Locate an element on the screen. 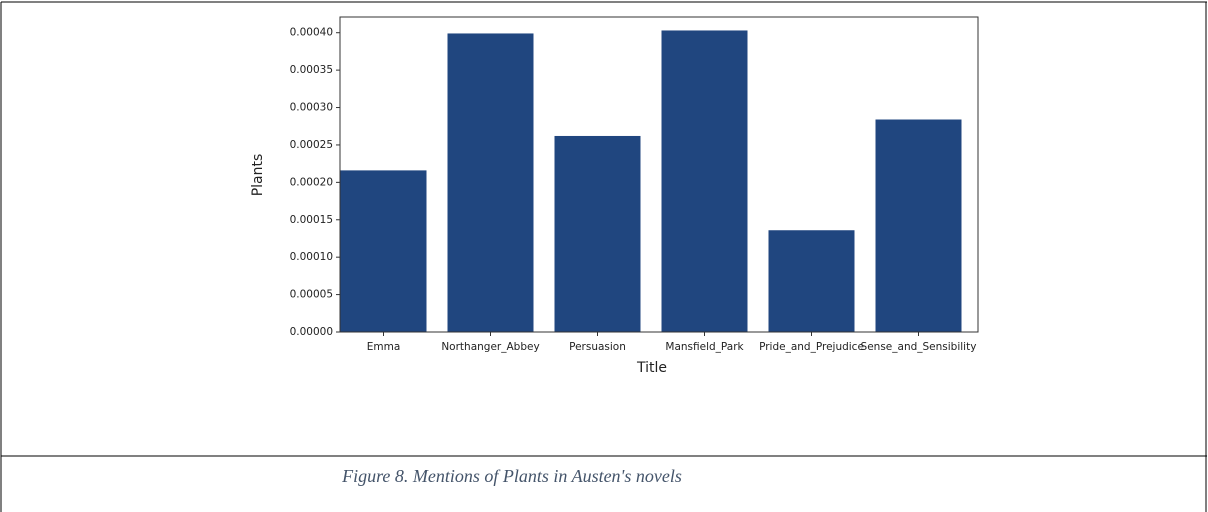  x-tick-label: Sense_and_Sensibility is located at coordinates (919, 347).